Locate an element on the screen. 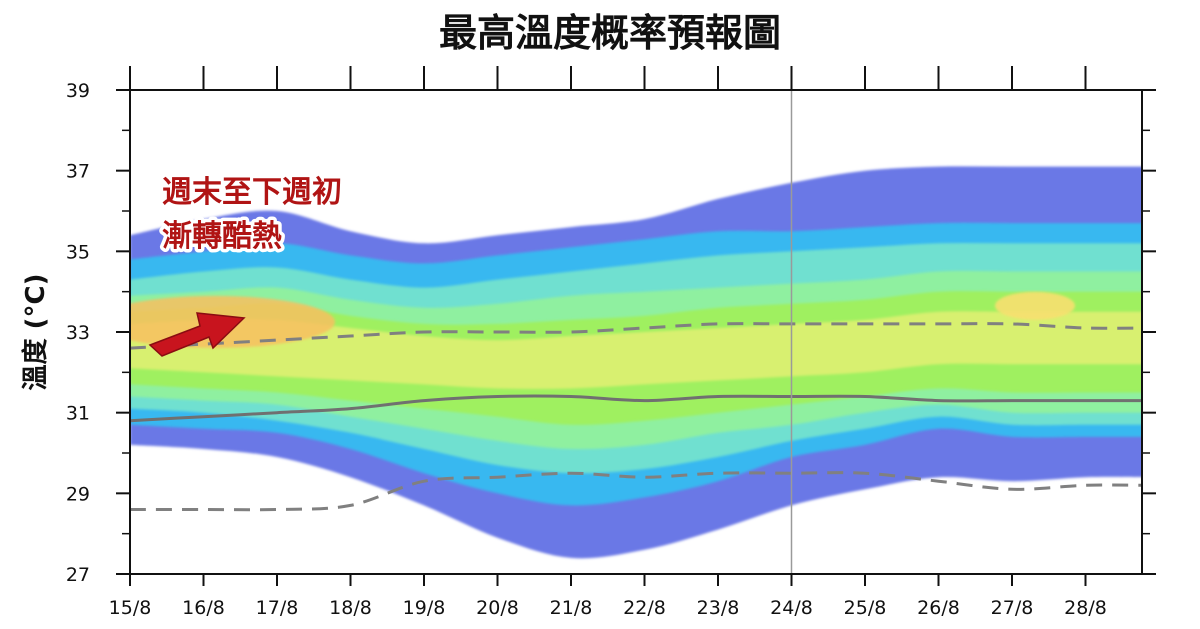 This screenshot has width=1200, height=629. x-tick-label: 22/8 is located at coordinates (644, 608).